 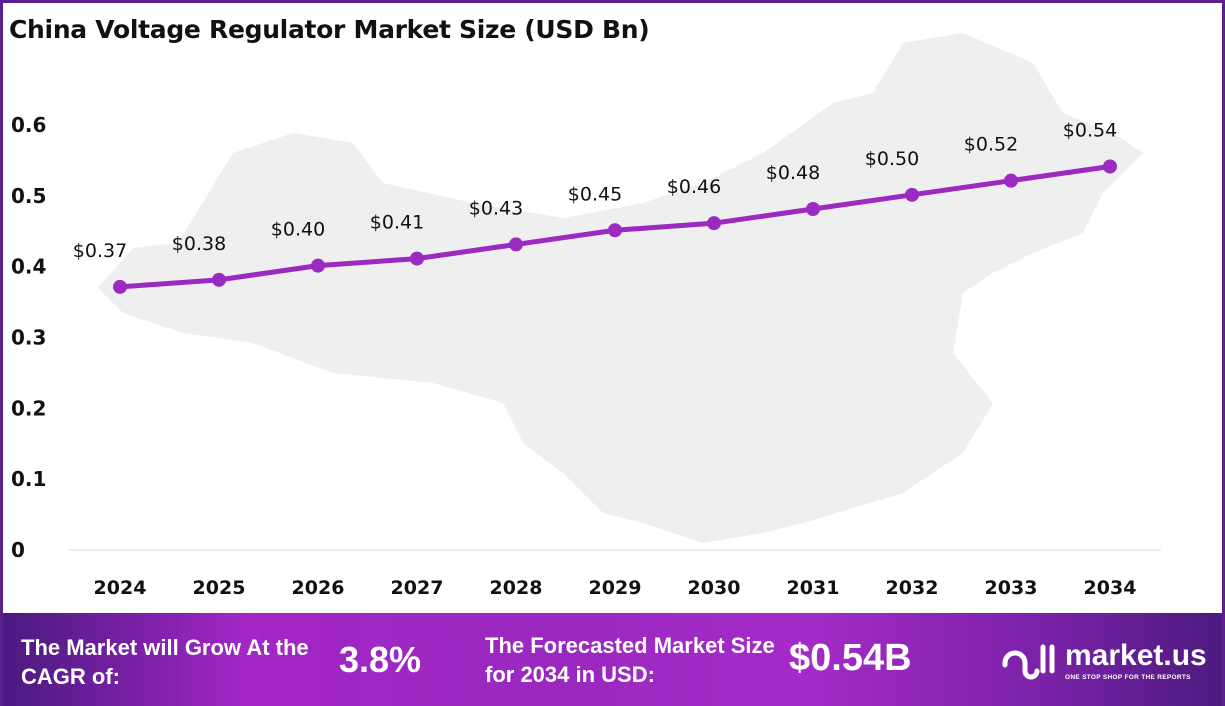 I want to click on data-label: $0.46, so click(x=694, y=187).